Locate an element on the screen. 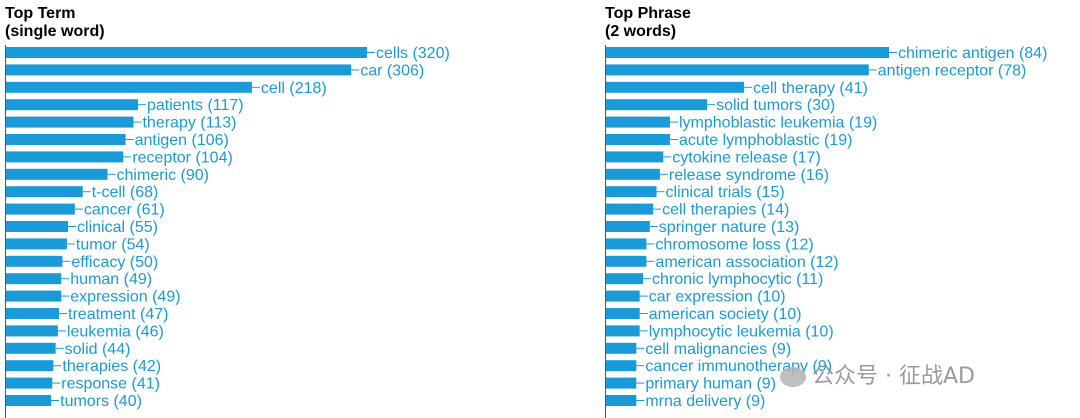 The image size is (1080, 418). term-bar-label: tumor (54) is located at coordinates (113, 244).